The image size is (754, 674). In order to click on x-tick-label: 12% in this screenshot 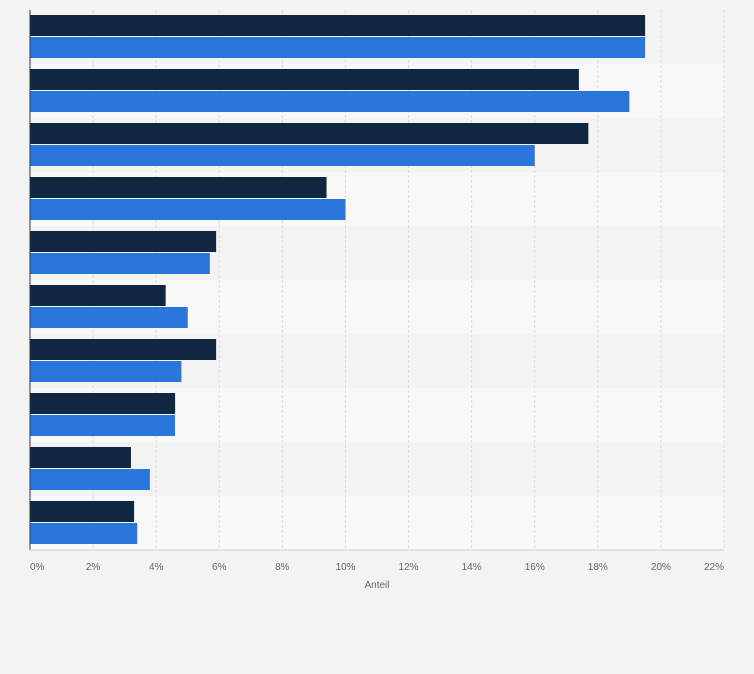, I will do `click(409, 567)`.